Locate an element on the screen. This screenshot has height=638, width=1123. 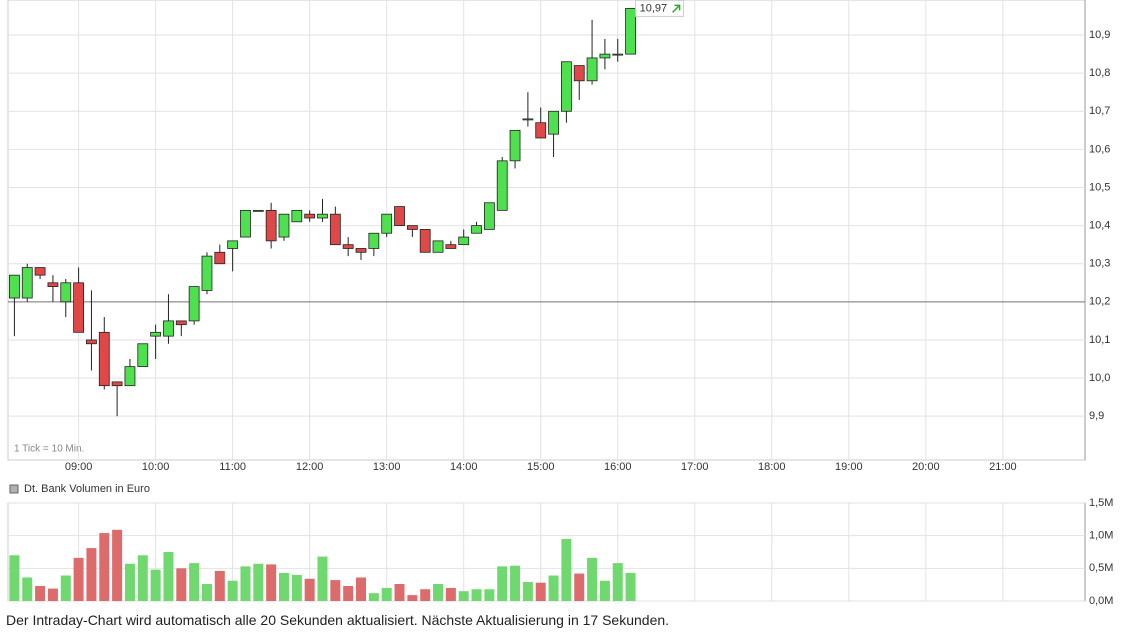
x-tick-label: 11:00 is located at coordinates (232, 467).